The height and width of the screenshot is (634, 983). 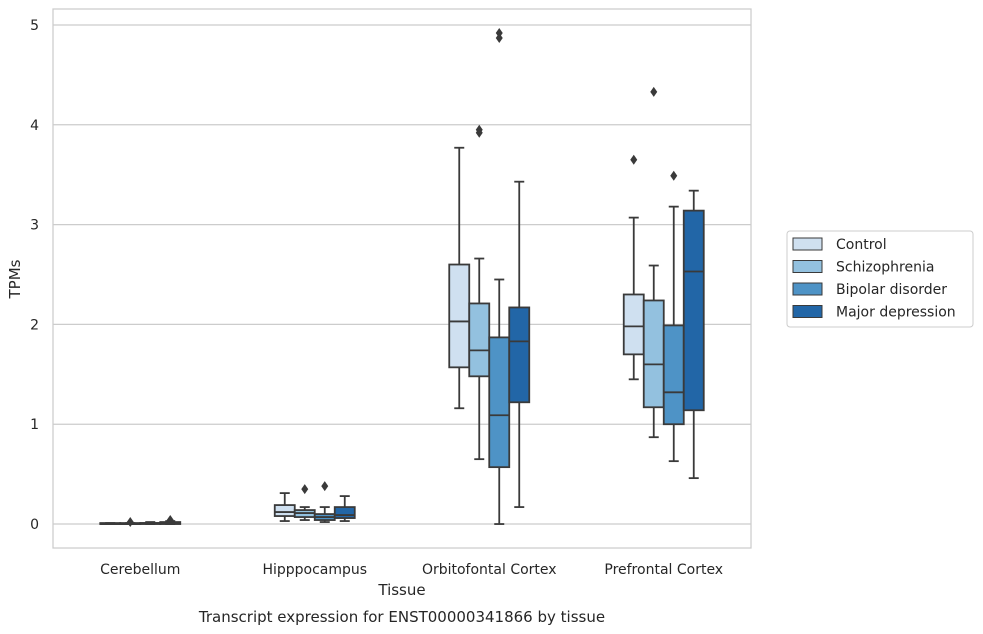 I want to click on box-cerebellum-major-depression, so click(x=170, y=520).